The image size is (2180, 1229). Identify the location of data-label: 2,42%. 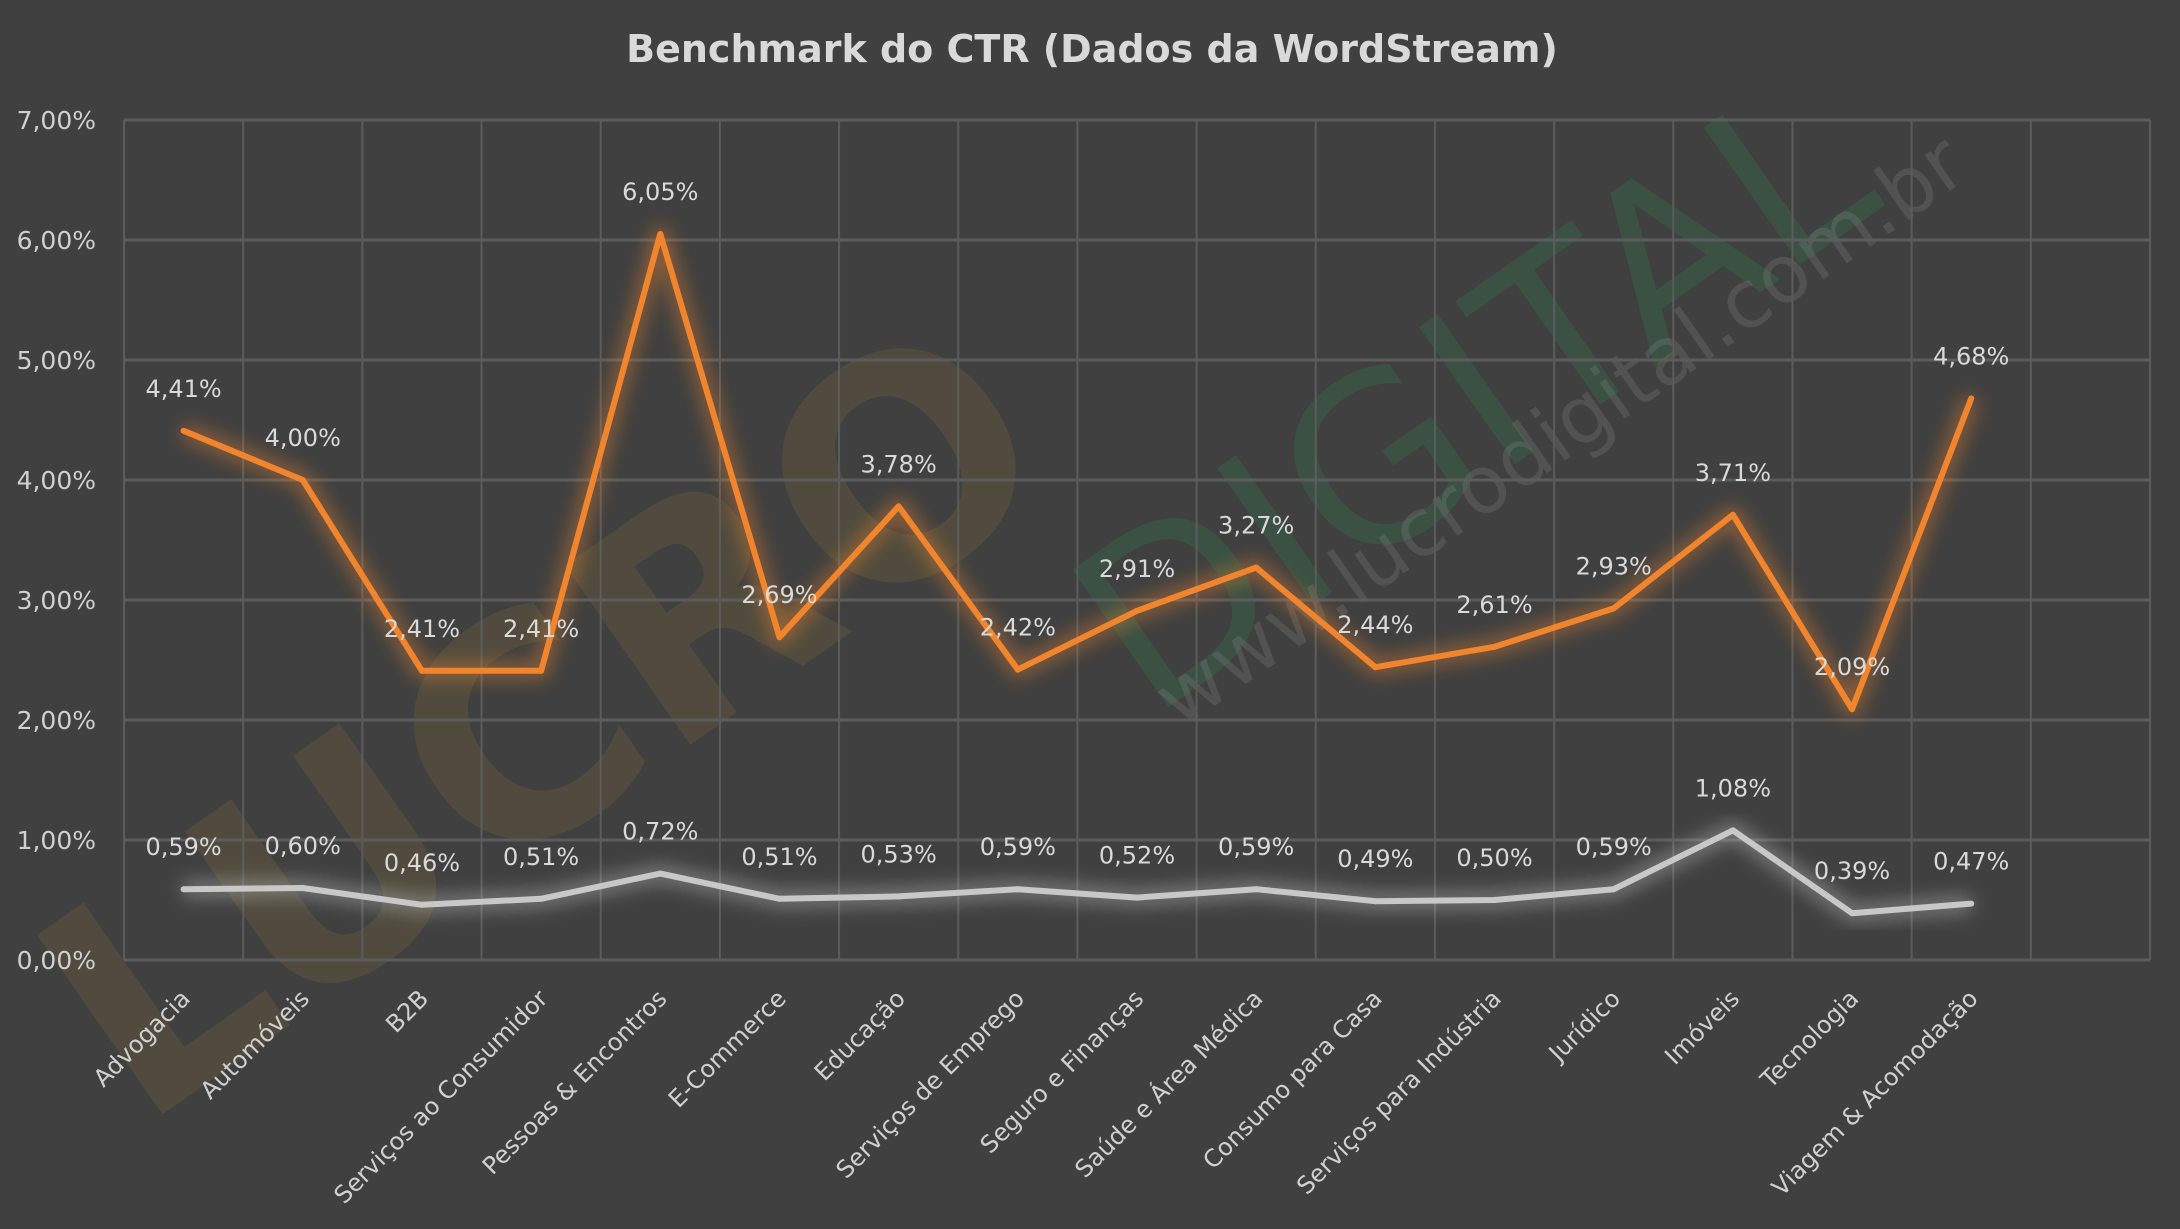
(1018, 628).